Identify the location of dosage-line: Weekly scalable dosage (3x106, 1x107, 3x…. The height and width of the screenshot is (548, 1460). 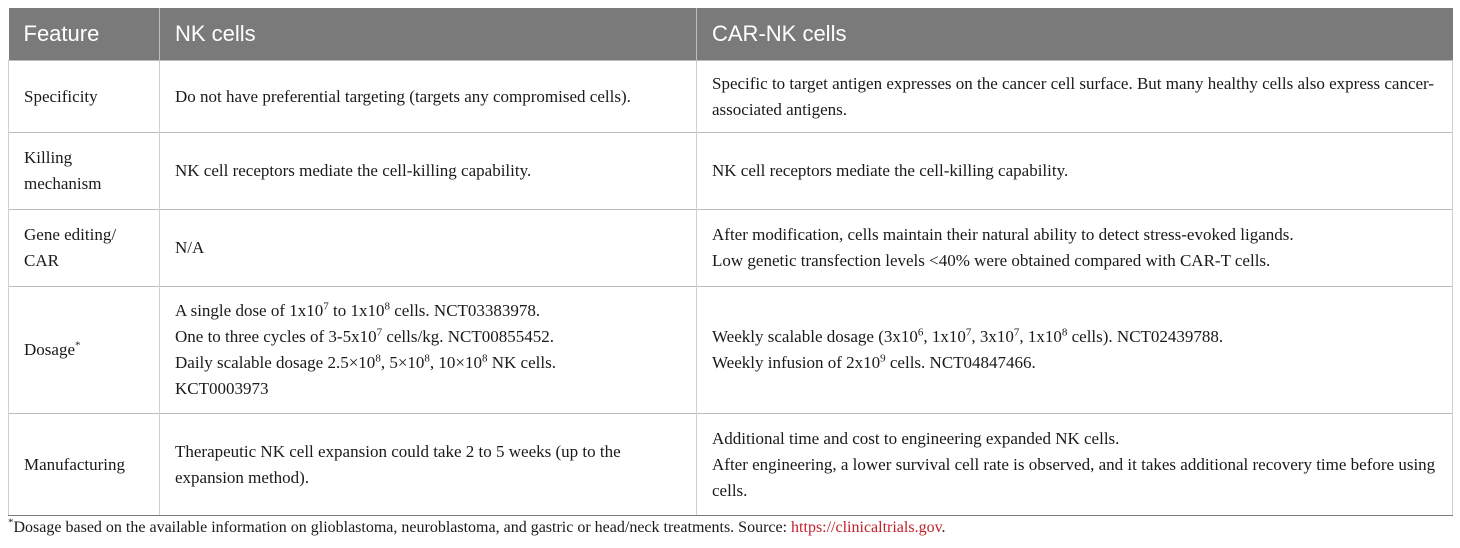
(968, 336).